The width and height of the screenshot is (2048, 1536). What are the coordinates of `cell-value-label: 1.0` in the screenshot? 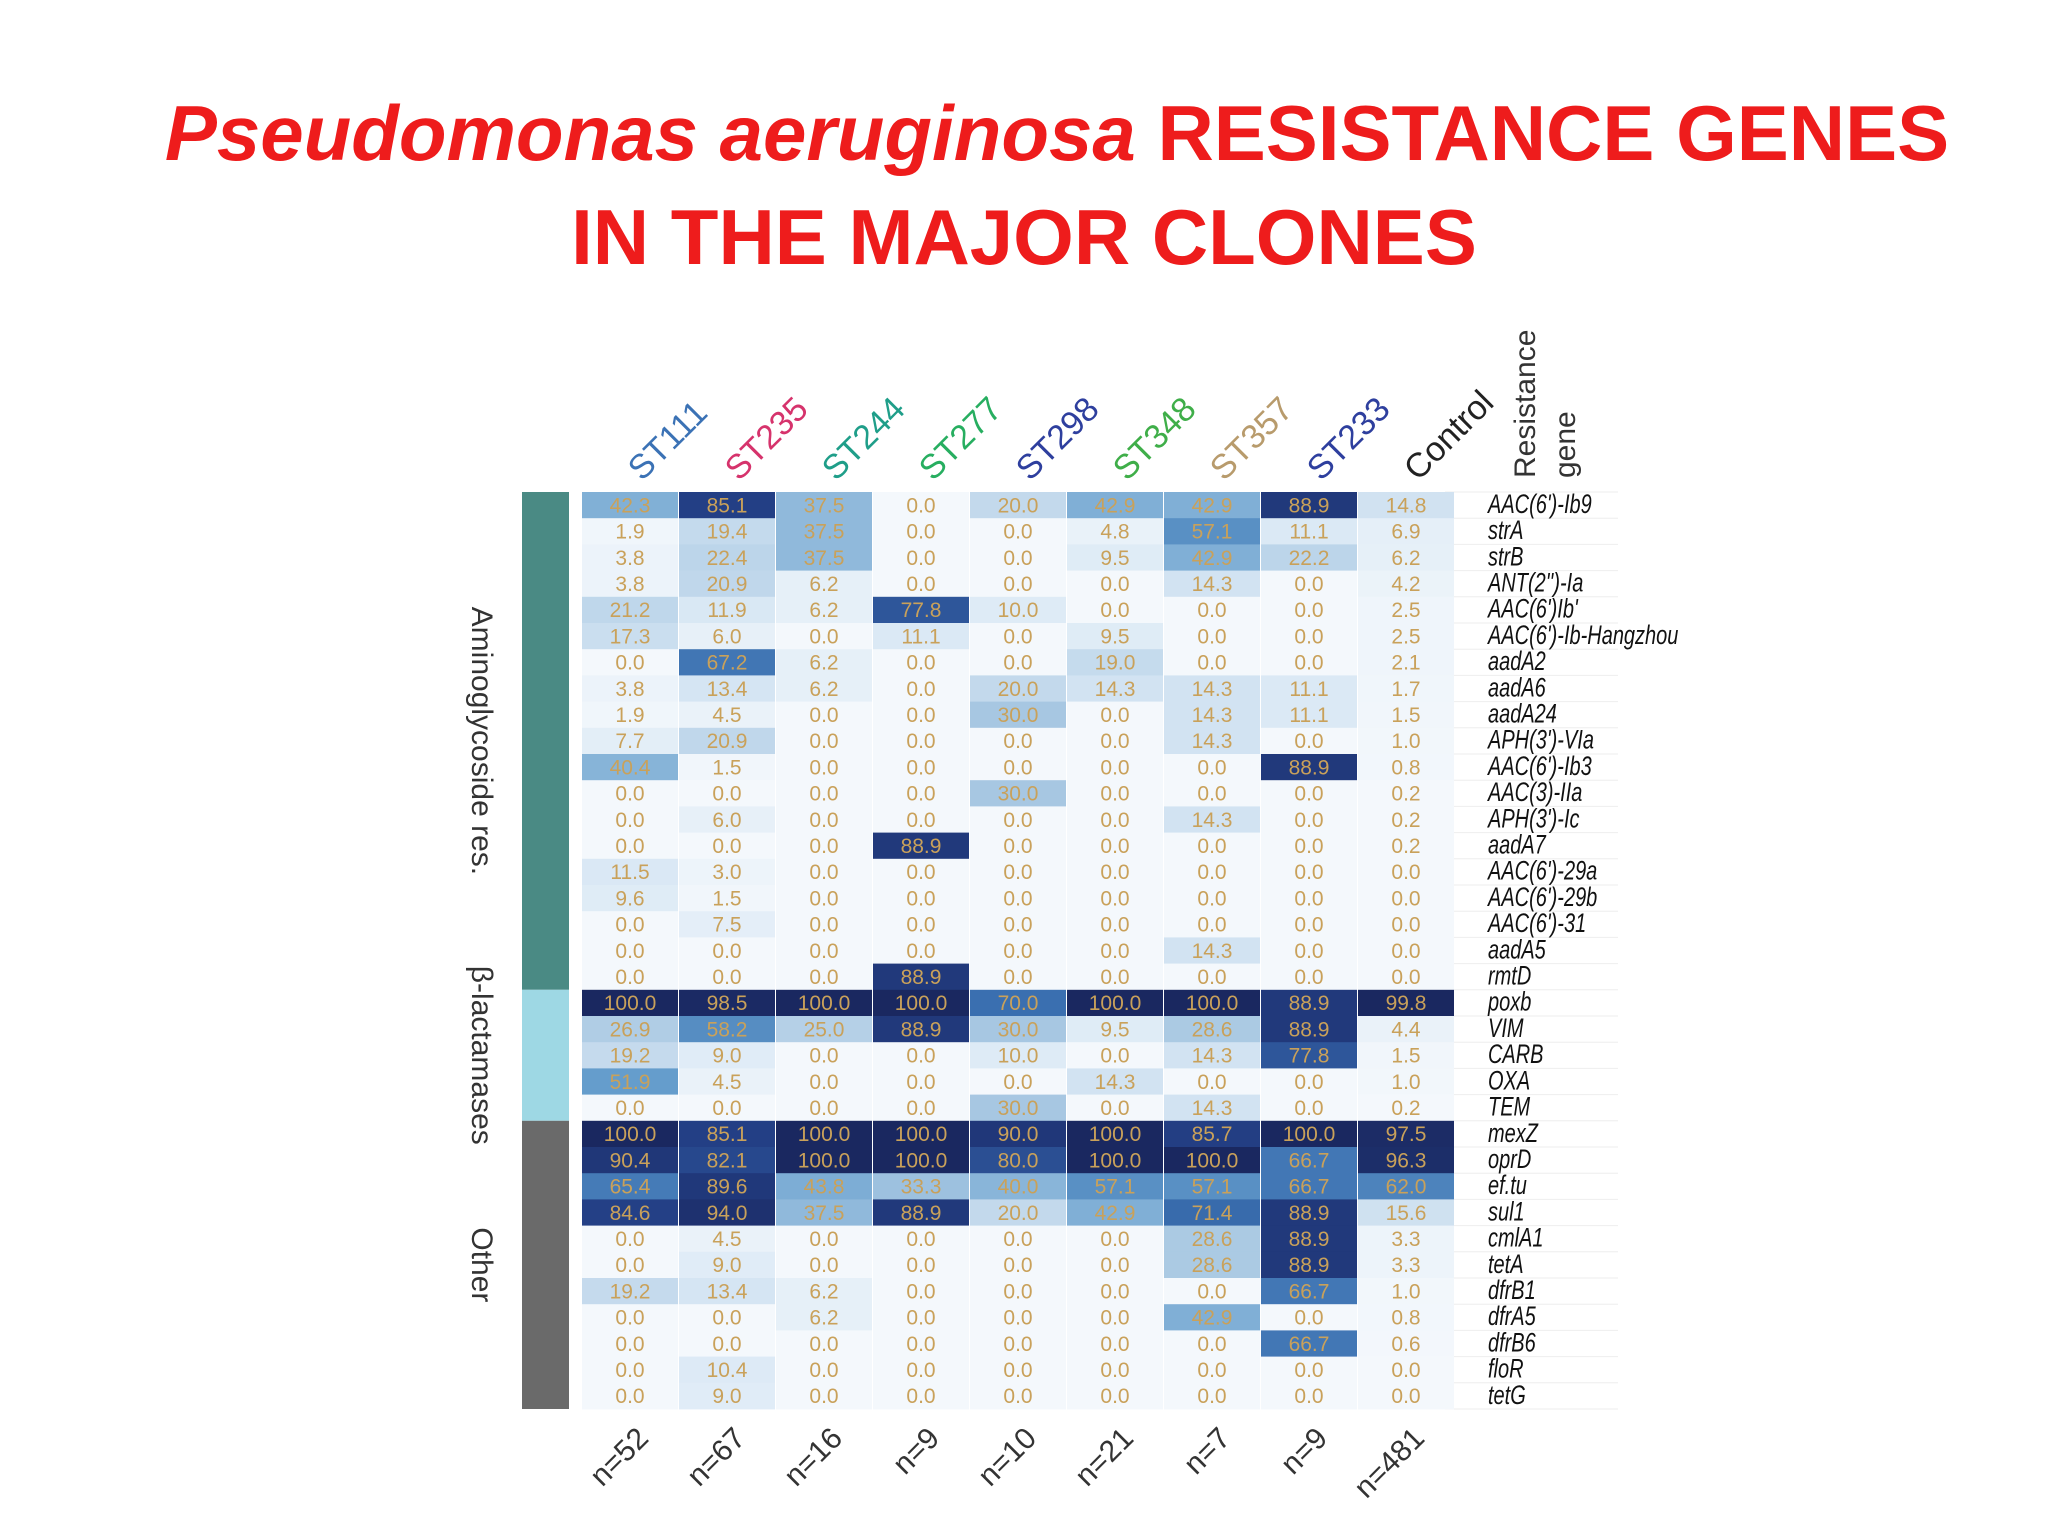 It's located at (1405, 1291).